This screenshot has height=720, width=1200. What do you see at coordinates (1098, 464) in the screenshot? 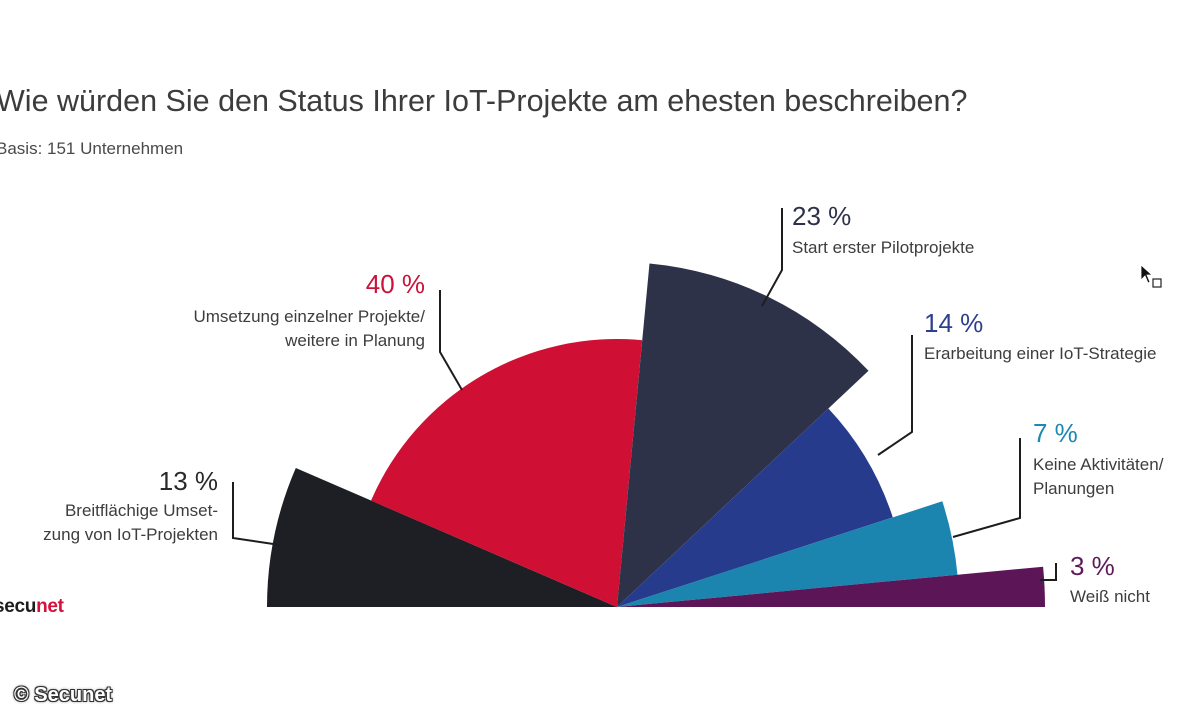
I see `slice-category-label: Keine Aktivitäten/` at bounding box center [1098, 464].